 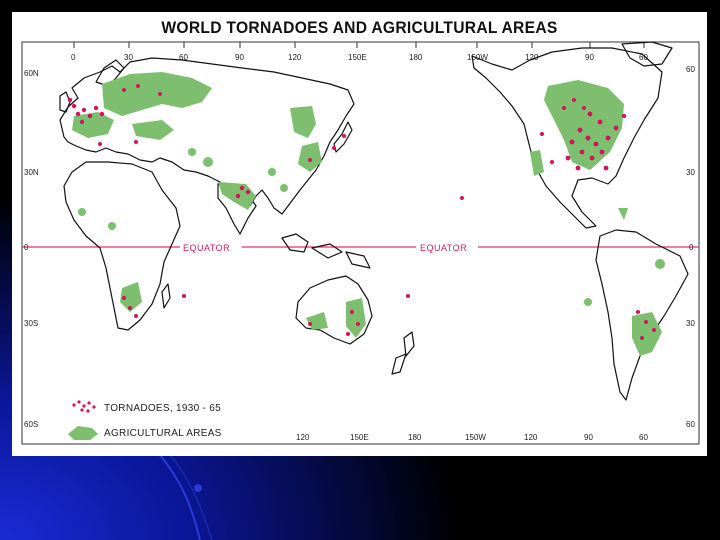 What do you see at coordinates (65, 102) in the screenshot?
I see `british-isles` at bounding box center [65, 102].